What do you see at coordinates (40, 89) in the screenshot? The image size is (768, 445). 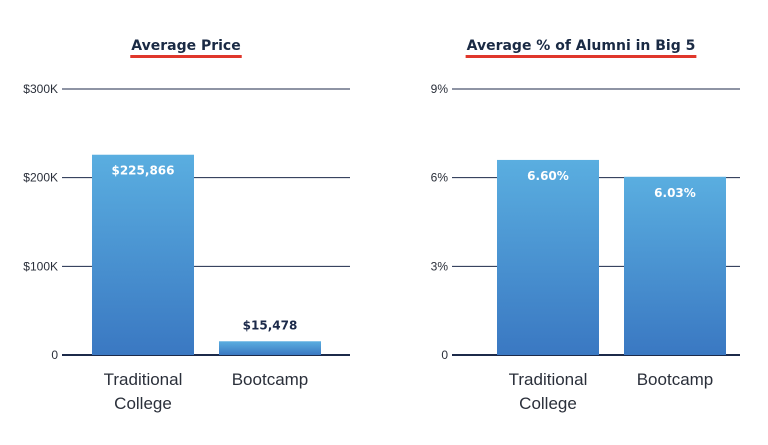 I see `y-tick-label: $300K` at bounding box center [40, 89].